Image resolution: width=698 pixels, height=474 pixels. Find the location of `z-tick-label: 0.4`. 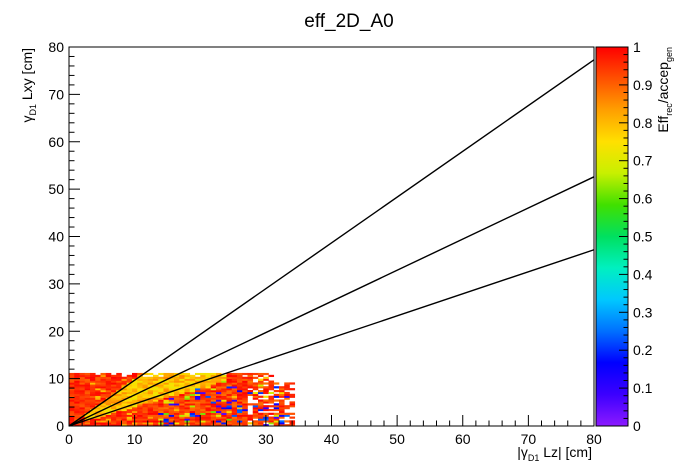

z-tick-label: 0.4 is located at coordinates (643, 274).